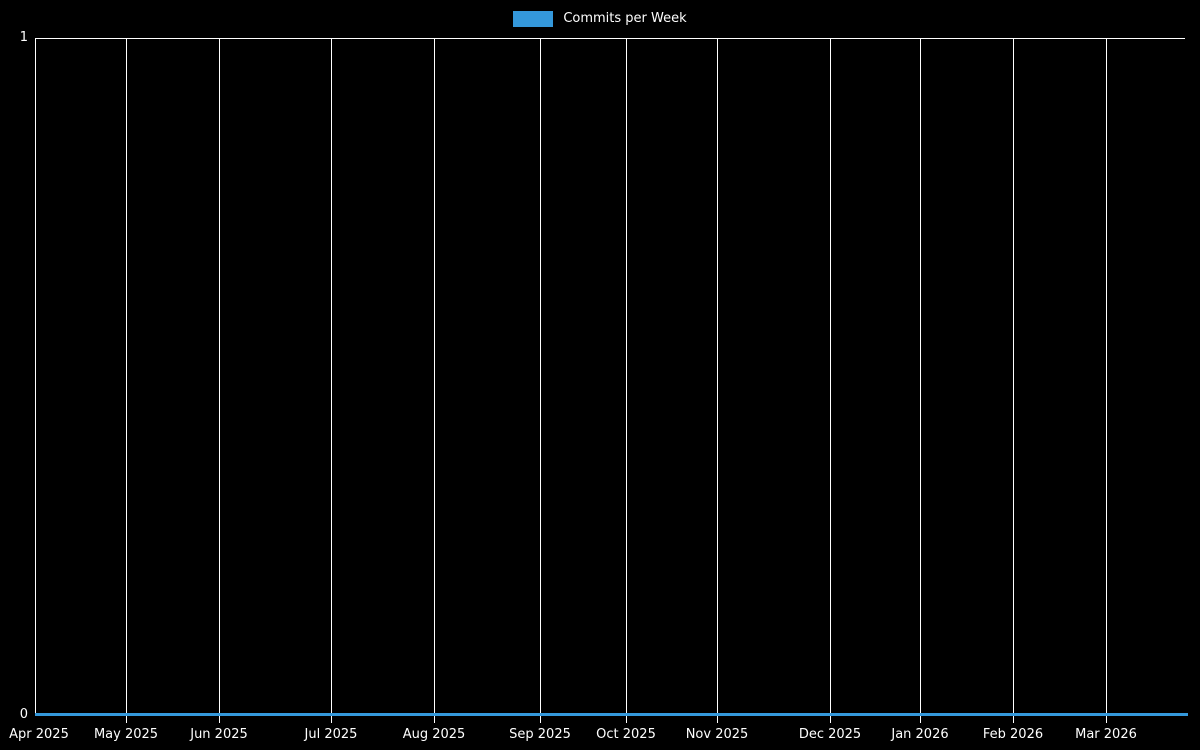 The image size is (1200, 750). I want to click on x-axis-tick-oct-2025: Oct 2025, so click(626, 734).